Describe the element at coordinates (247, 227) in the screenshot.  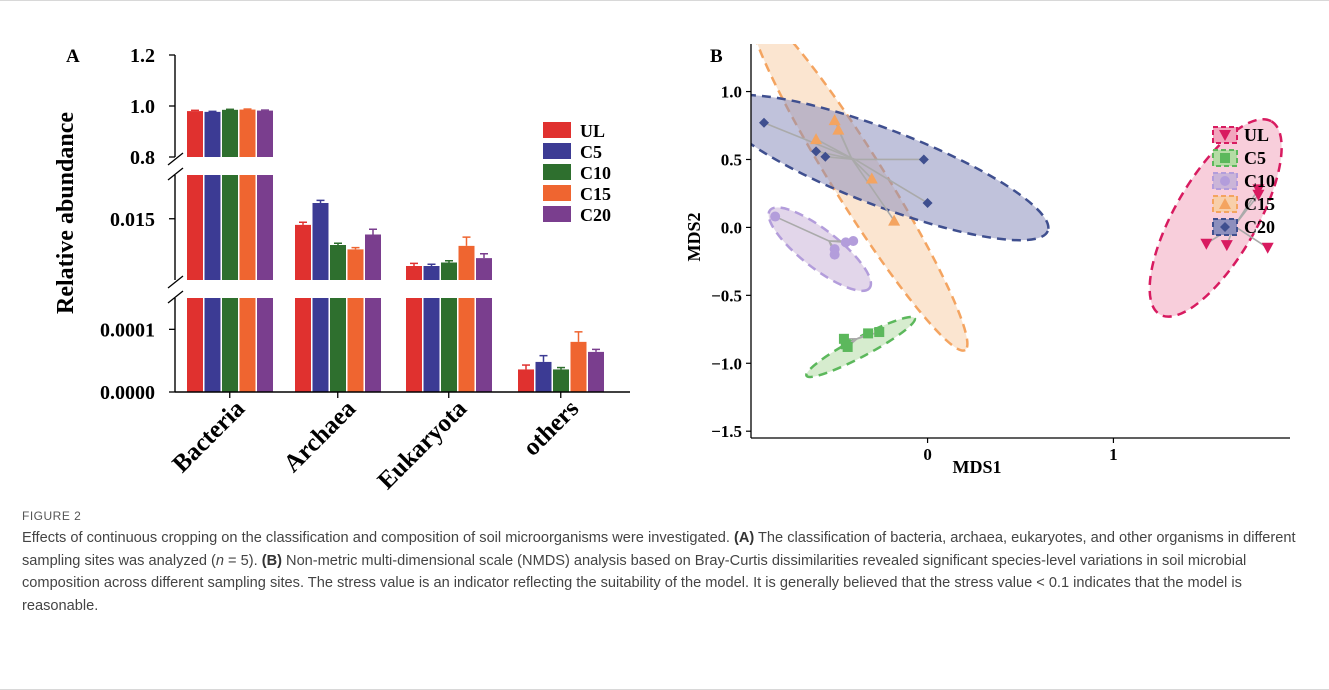
I see `bar-C15-Bacteria-middle` at that location.